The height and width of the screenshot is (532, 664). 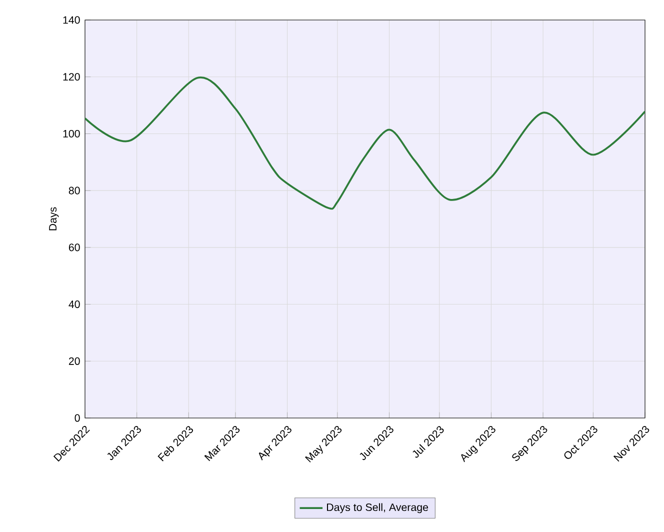 I want to click on y-tick-label: 0, so click(x=77, y=418).